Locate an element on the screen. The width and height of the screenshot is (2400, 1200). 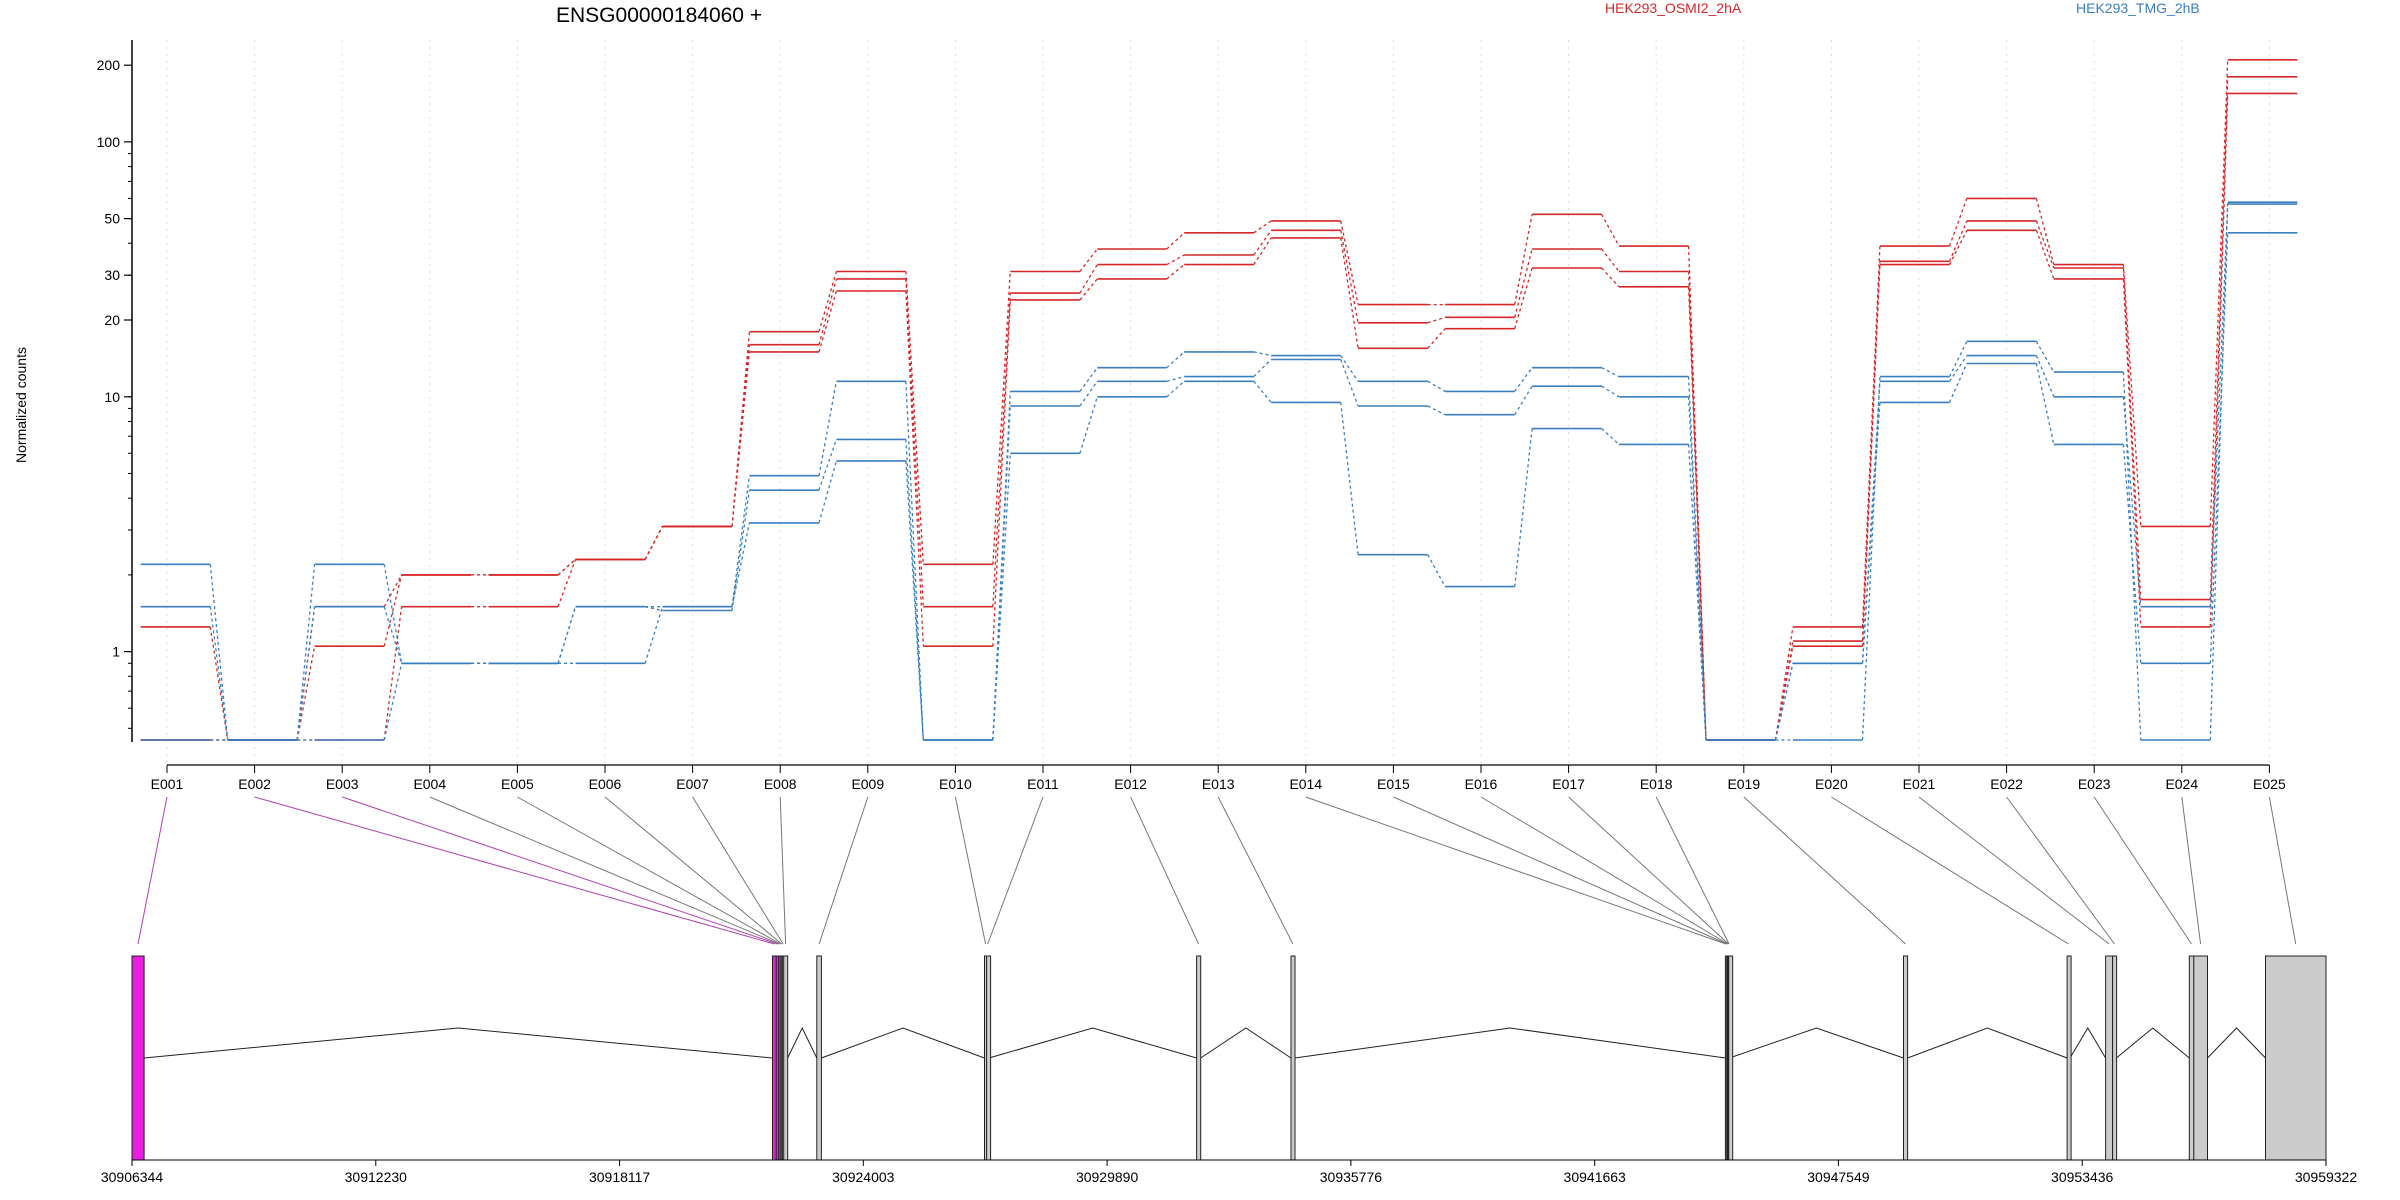
x-tick-label: E019 is located at coordinates (1743, 784).